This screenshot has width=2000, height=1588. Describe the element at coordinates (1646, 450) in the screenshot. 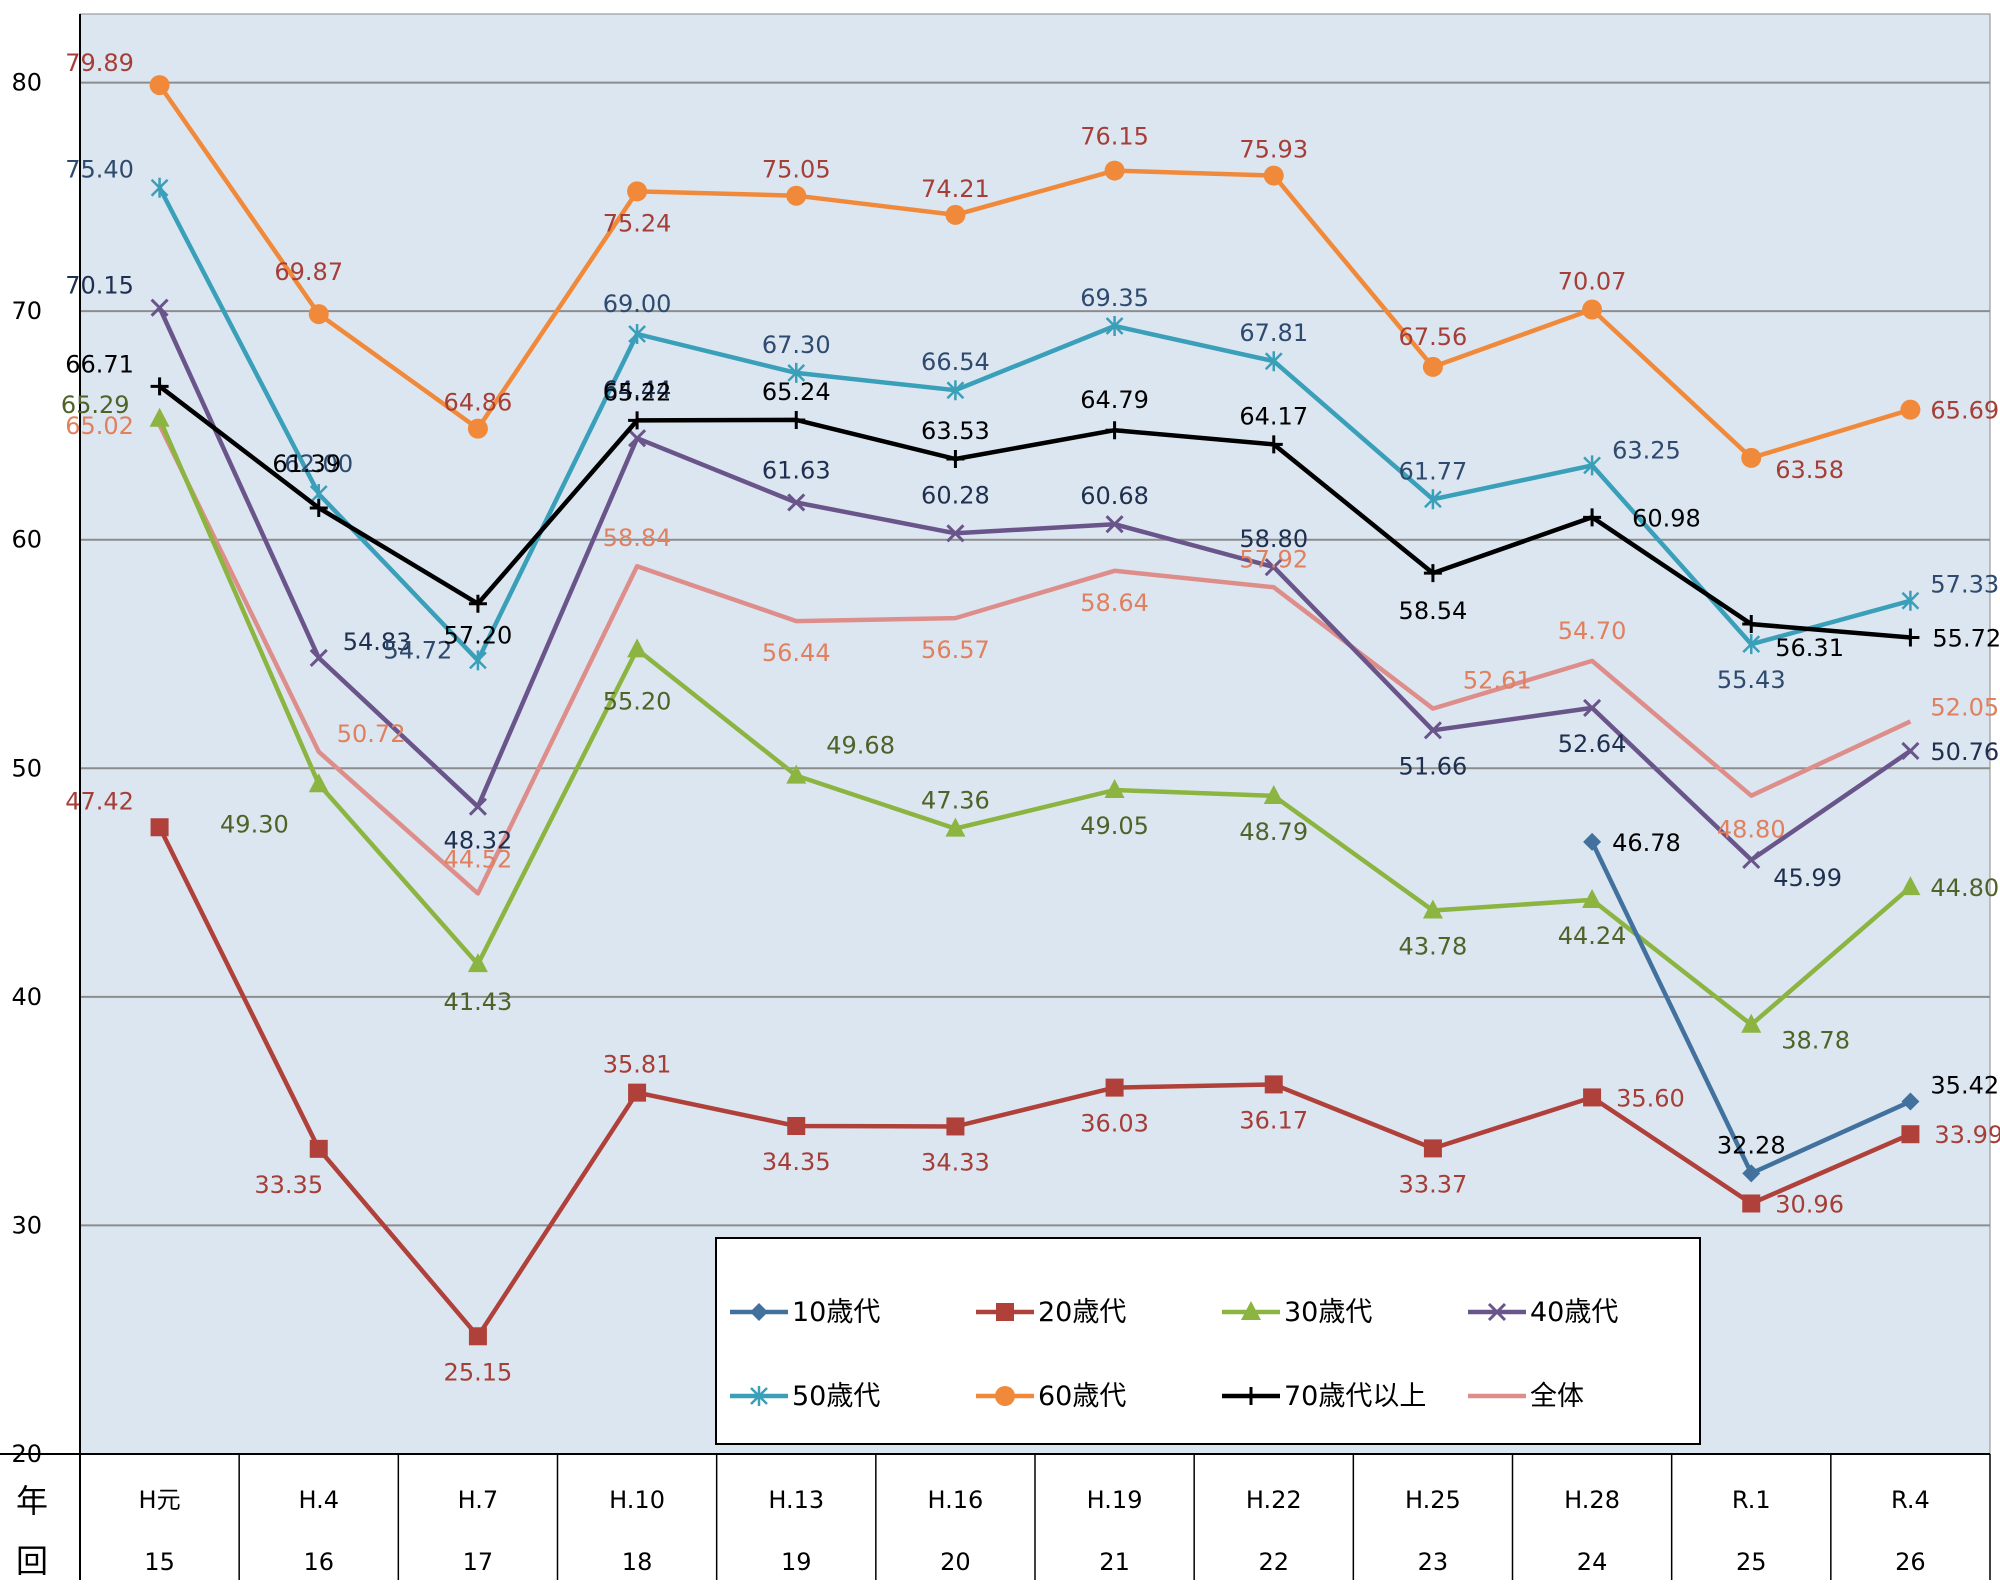

I see `data-label: 63.25` at that location.